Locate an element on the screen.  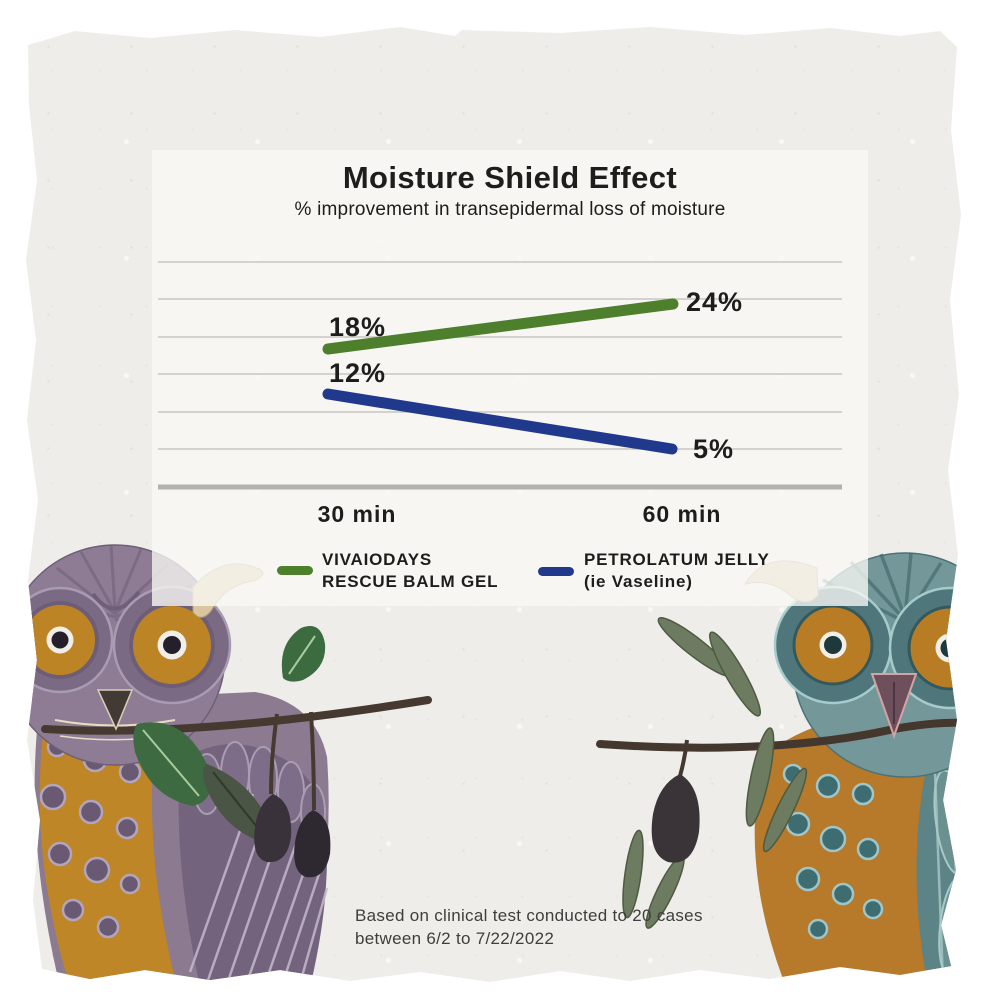
x-tick-60min: 60 min is located at coordinates (682, 514).